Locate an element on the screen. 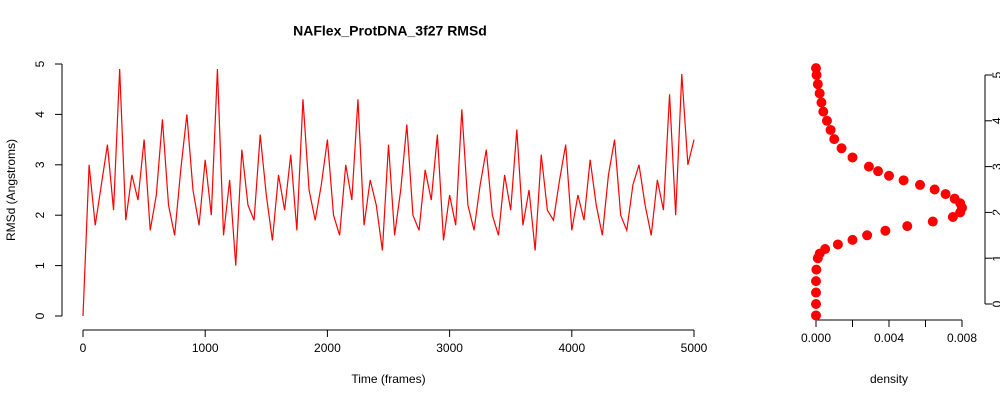 The width and height of the screenshot is (1000, 400). x-tick-label: 0.000 is located at coordinates (816, 338).